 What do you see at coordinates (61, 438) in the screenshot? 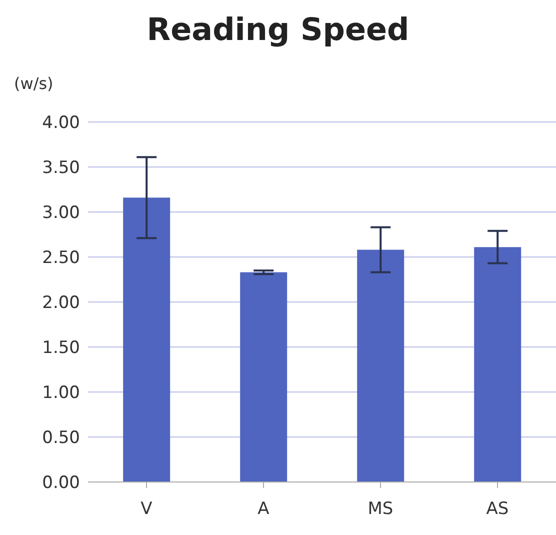
I see `y-tick-label: 0.50` at bounding box center [61, 438].